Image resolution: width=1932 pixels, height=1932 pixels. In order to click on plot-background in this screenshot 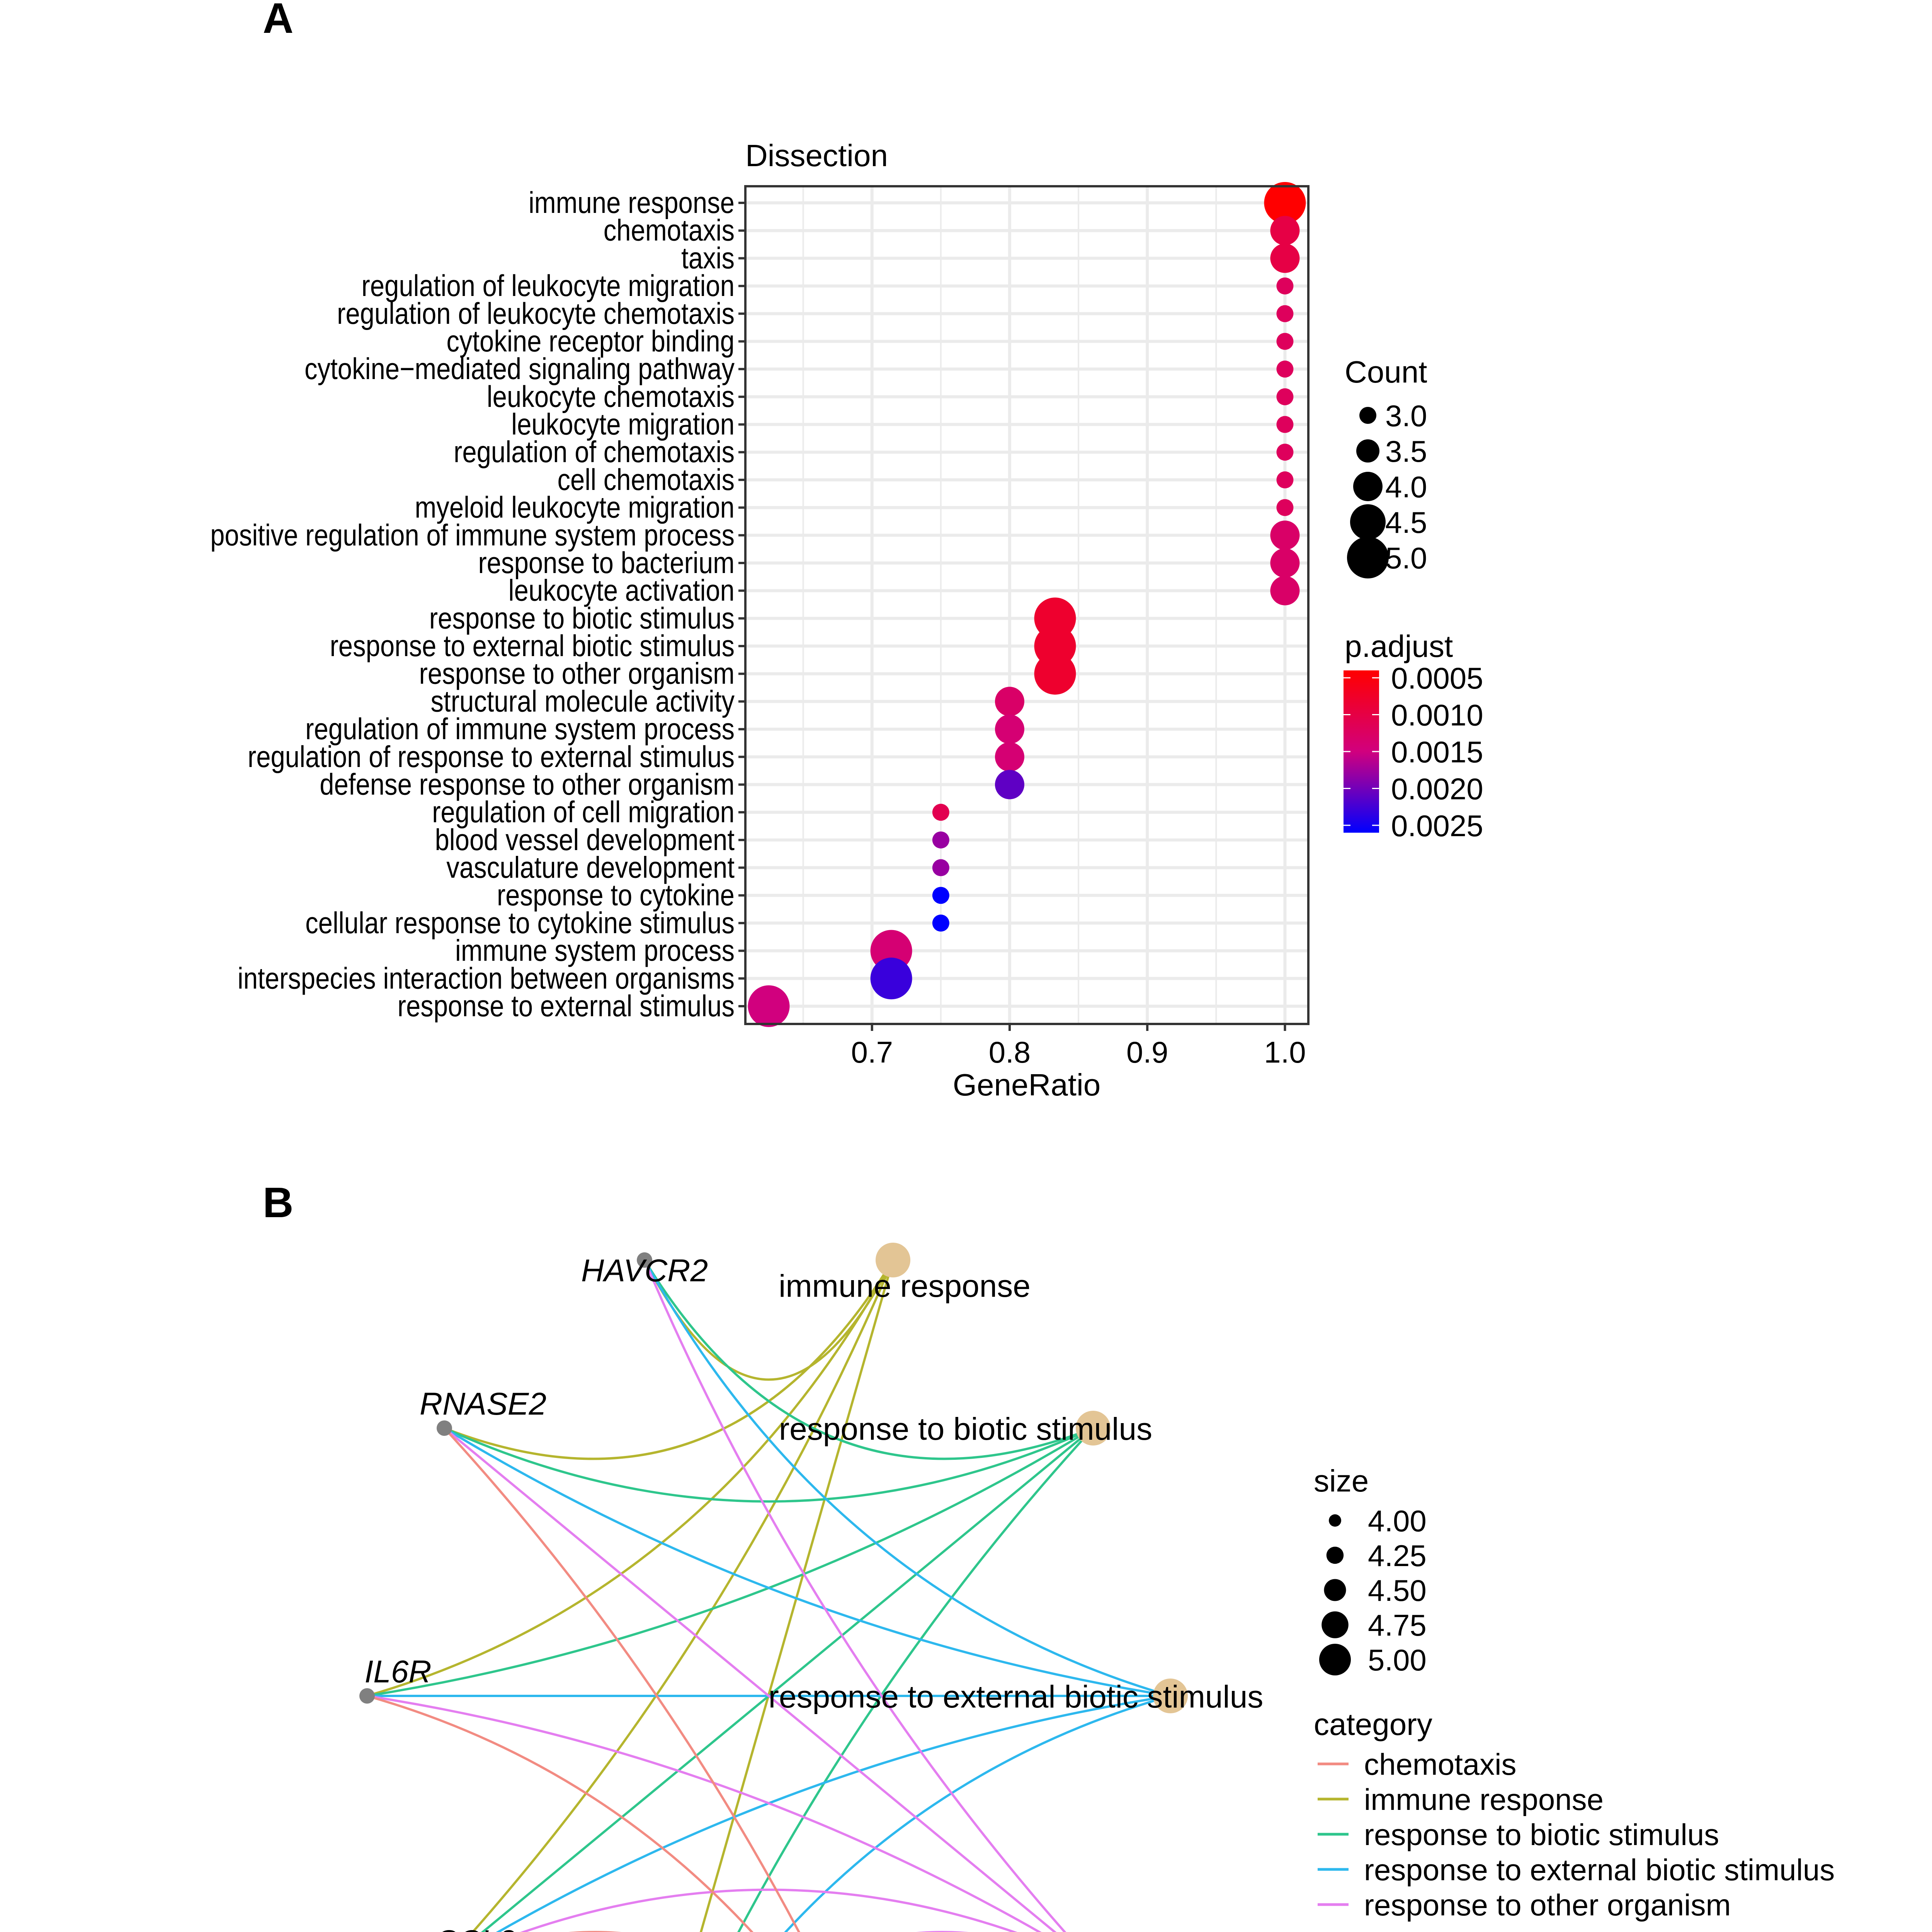, I will do `click(1027, 605)`.